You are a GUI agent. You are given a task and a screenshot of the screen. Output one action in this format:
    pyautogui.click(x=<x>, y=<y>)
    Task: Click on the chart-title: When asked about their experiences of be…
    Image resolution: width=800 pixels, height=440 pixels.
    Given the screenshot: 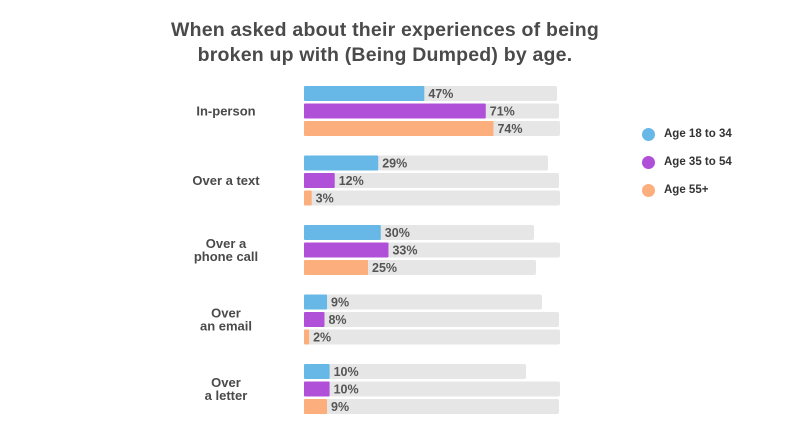 What is the action you would take?
    pyautogui.click(x=385, y=43)
    